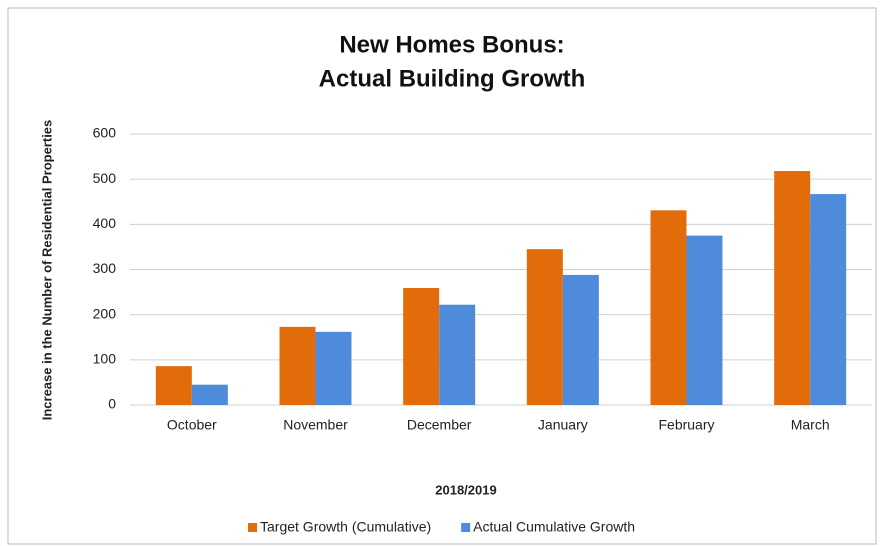 The image size is (882, 546). Describe the element at coordinates (345, 527) in the screenshot. I see `legend-label: Target Growth (Cumulative)` at that location.